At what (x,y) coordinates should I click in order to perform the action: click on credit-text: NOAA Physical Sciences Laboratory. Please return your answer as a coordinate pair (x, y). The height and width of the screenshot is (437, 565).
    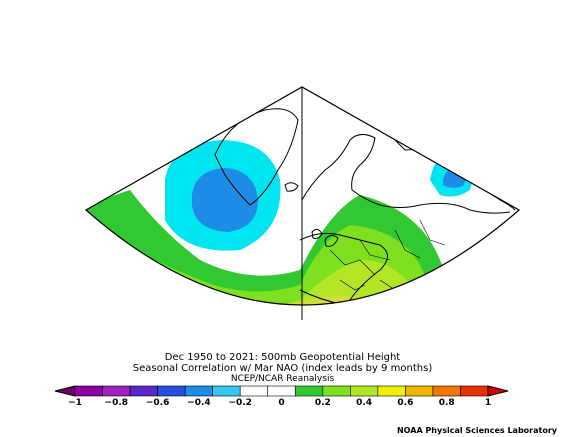
    Looking at the image, I should click on (476, 430).